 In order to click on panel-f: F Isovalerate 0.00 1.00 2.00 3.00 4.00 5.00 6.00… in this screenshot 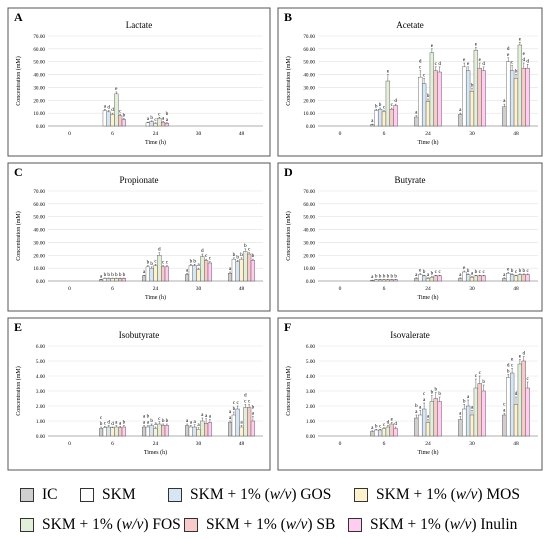, I will do `click(410, 394)`.